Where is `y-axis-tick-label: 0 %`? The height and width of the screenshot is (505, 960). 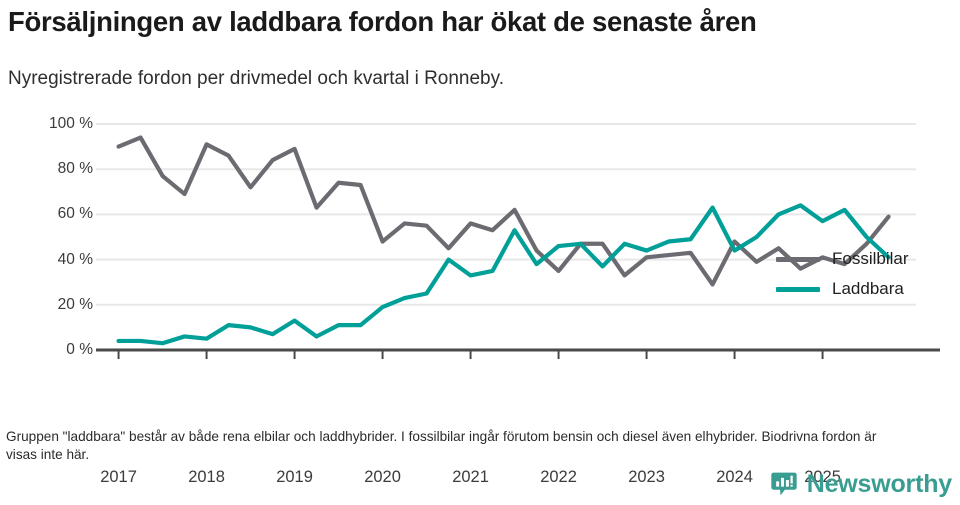
y-axis-tick-label: 0 % is located at coordinates (79, 349).